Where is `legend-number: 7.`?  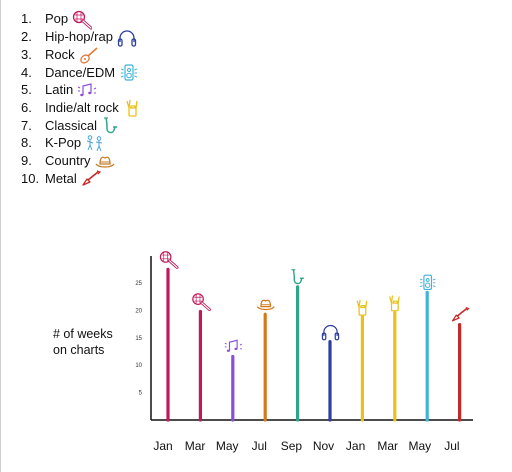
legend-number: 7. is located at coordinates (26, 125).